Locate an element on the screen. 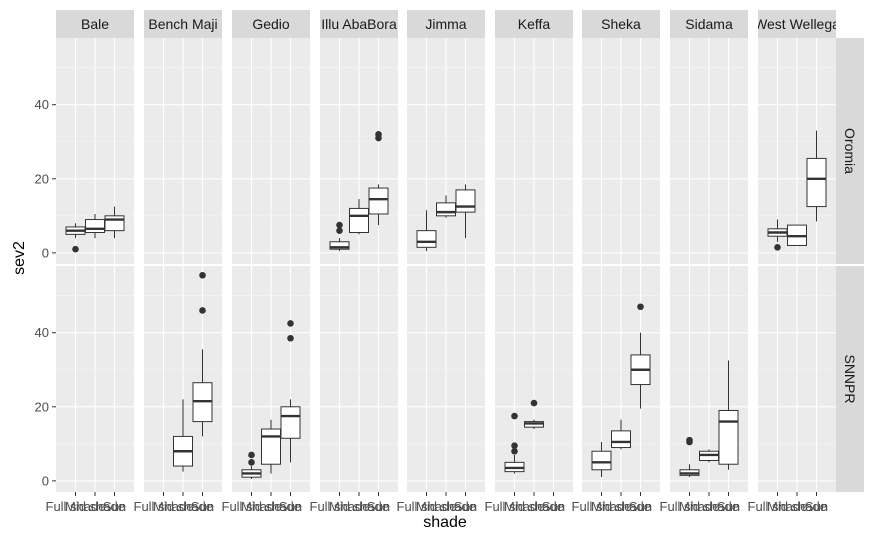  facet-label-sheka: Sheka is located at coordinates (621, 24).